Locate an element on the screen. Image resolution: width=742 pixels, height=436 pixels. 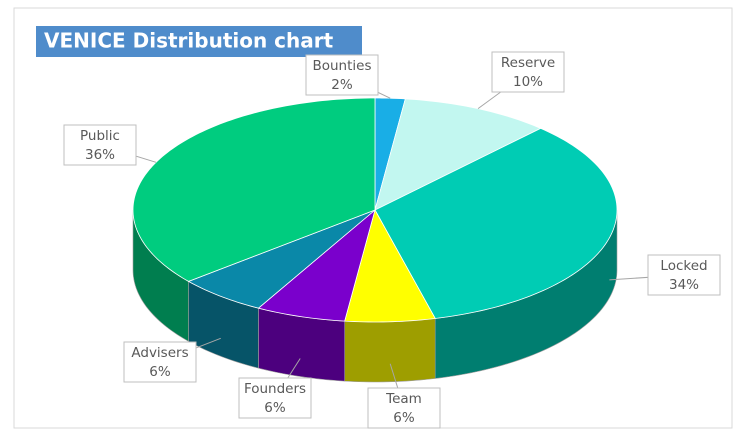
value-label: 2% is located at coordinates (342, 85).